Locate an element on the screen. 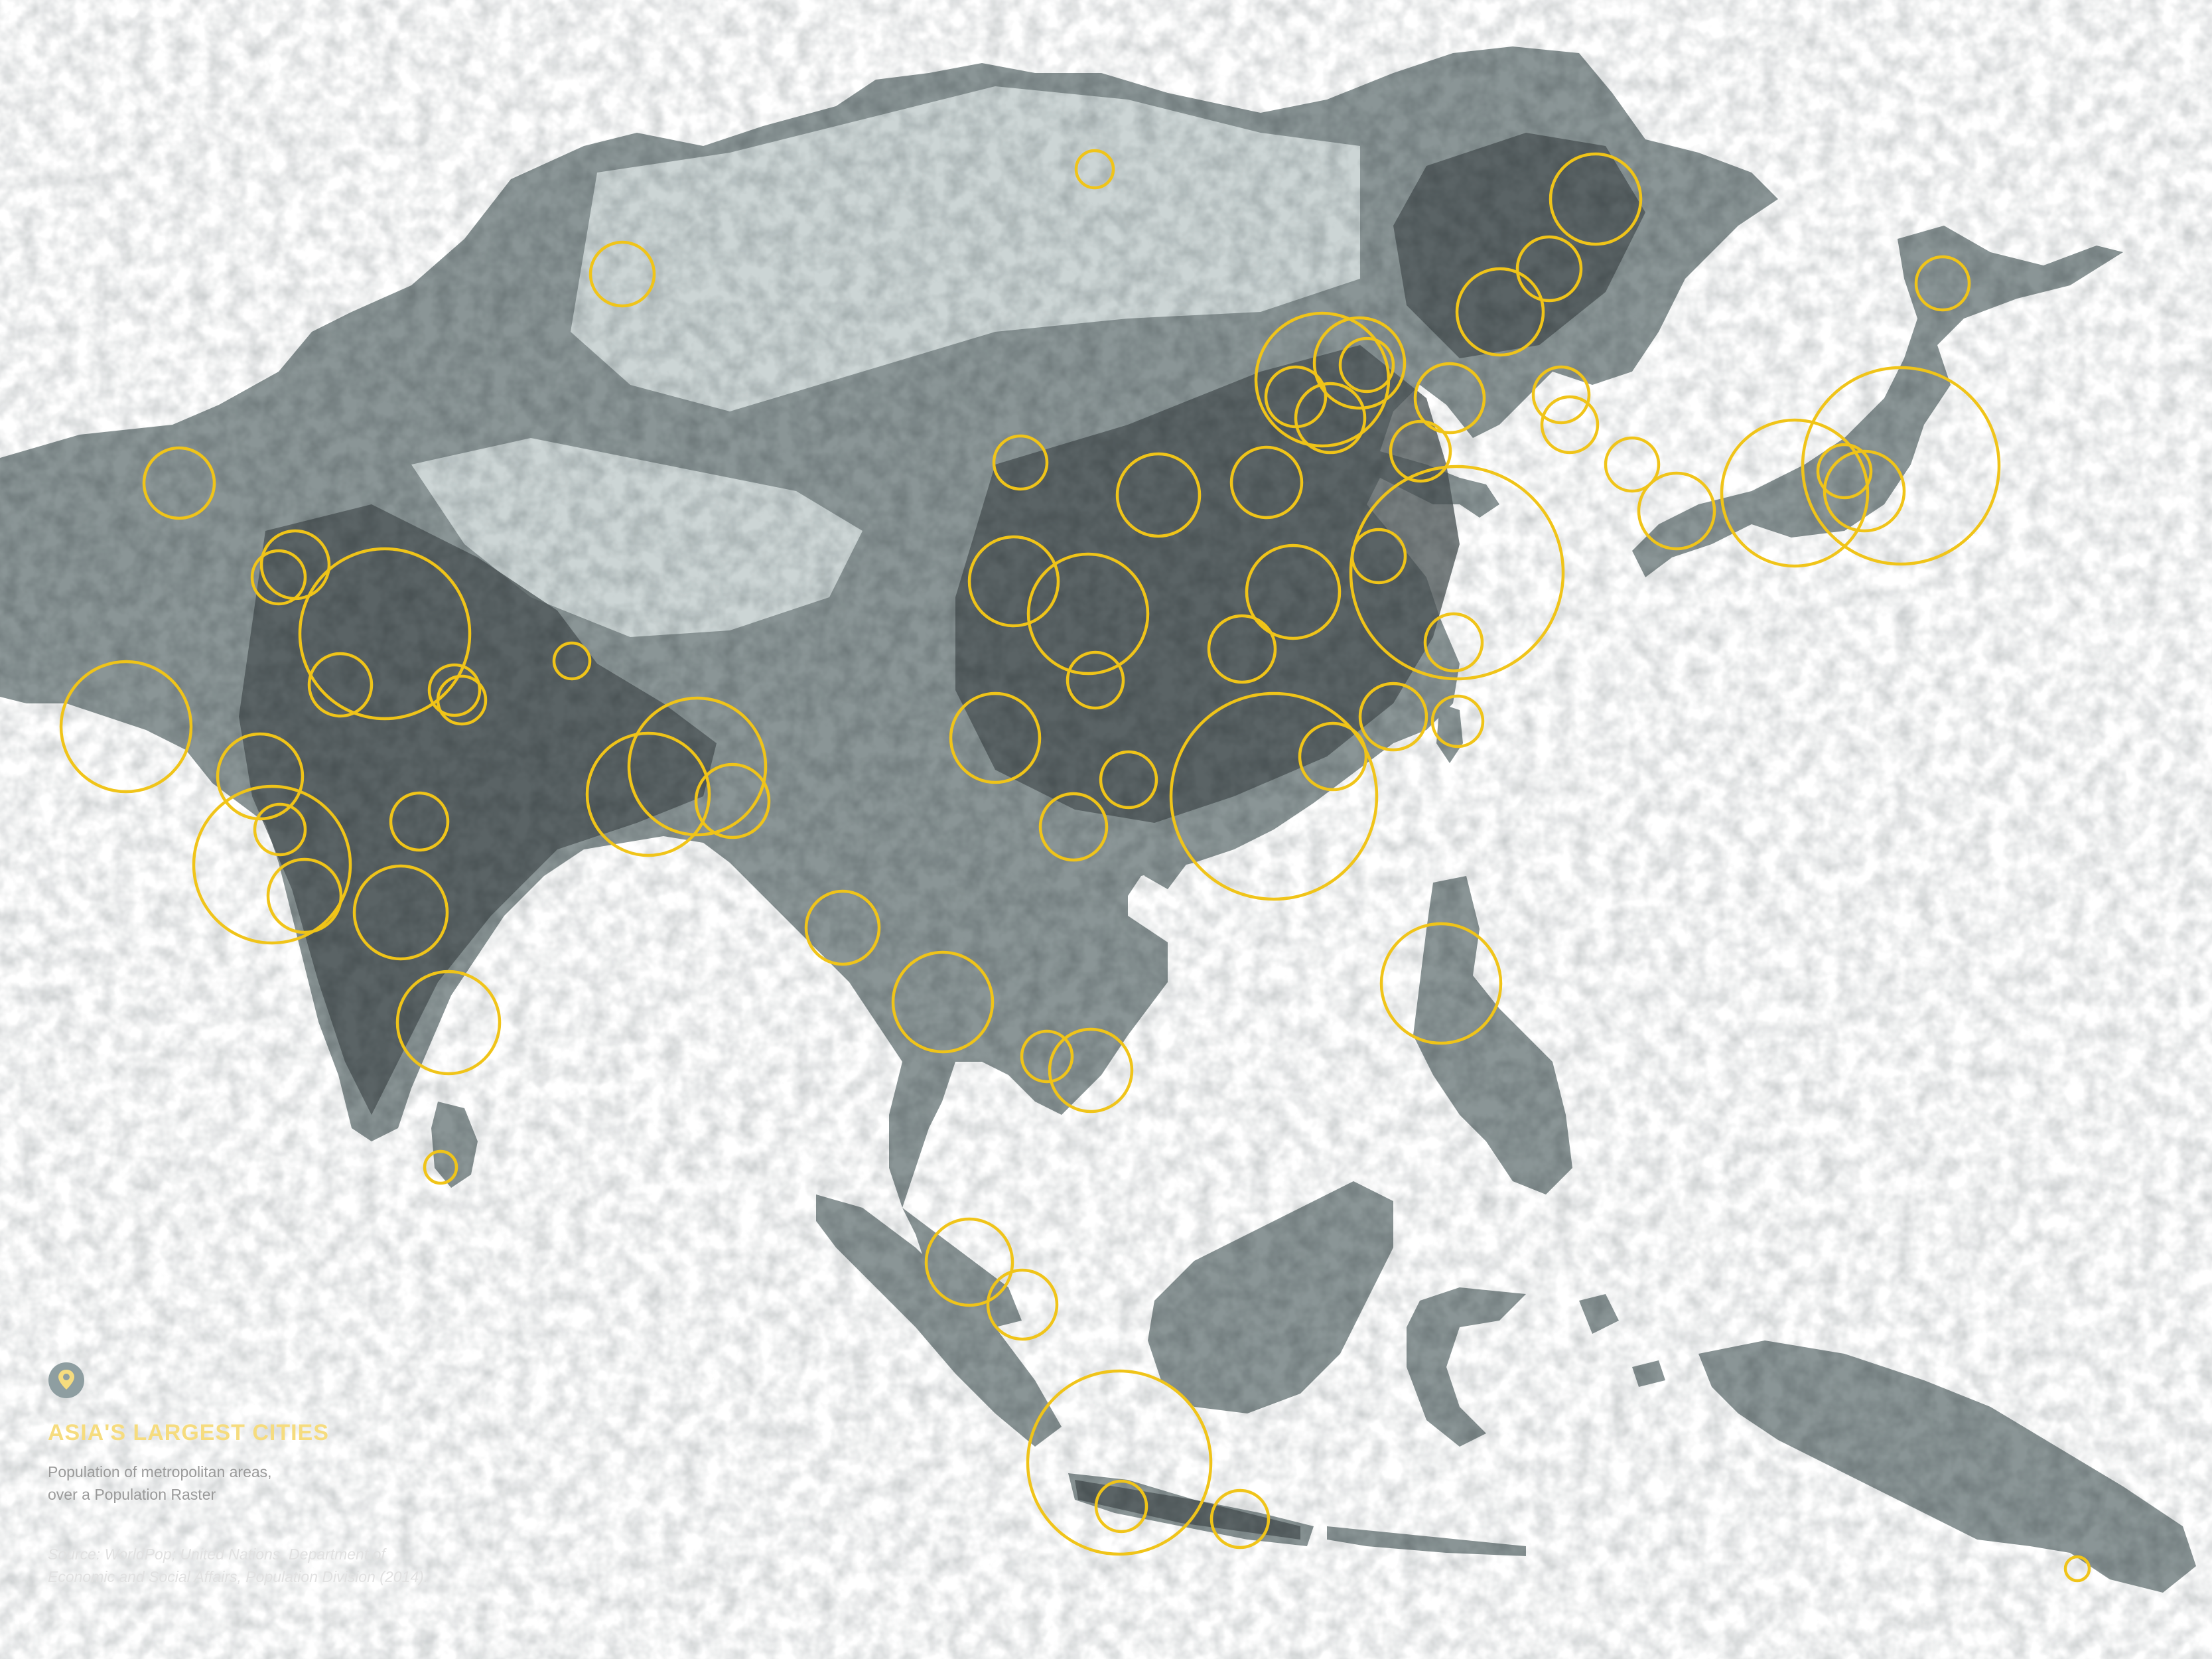 The height and width of the screenshot is (1659, 2212). legend-title: ASIA'S LARGEST CITIES is located at coordinates (188, 1432).